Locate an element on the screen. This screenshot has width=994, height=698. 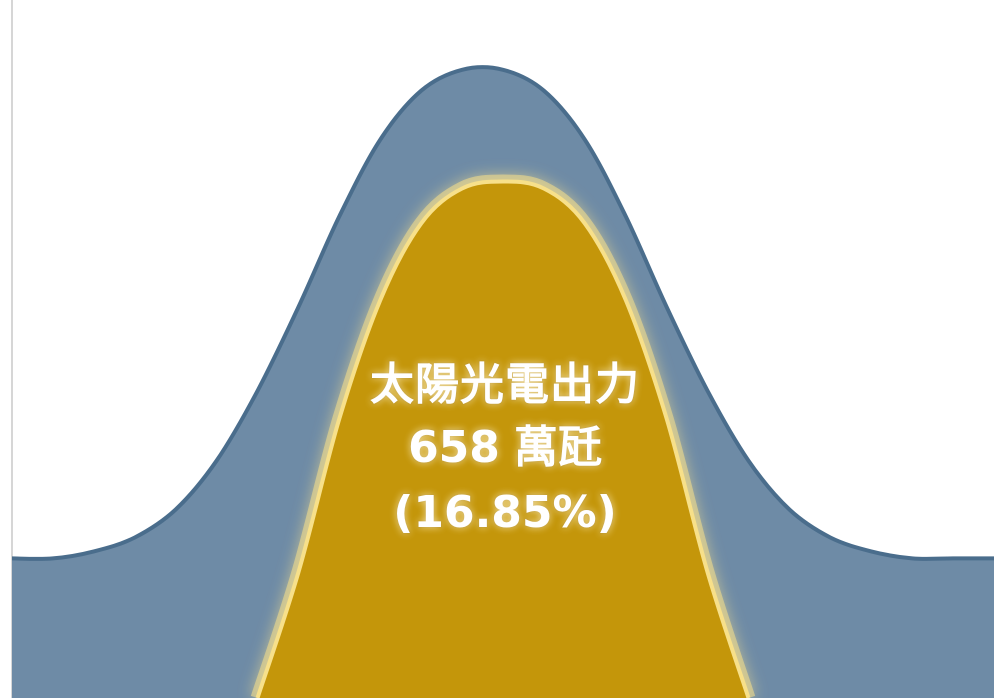
annotation-share: (16.85%) is located at coordinates (505, 512).